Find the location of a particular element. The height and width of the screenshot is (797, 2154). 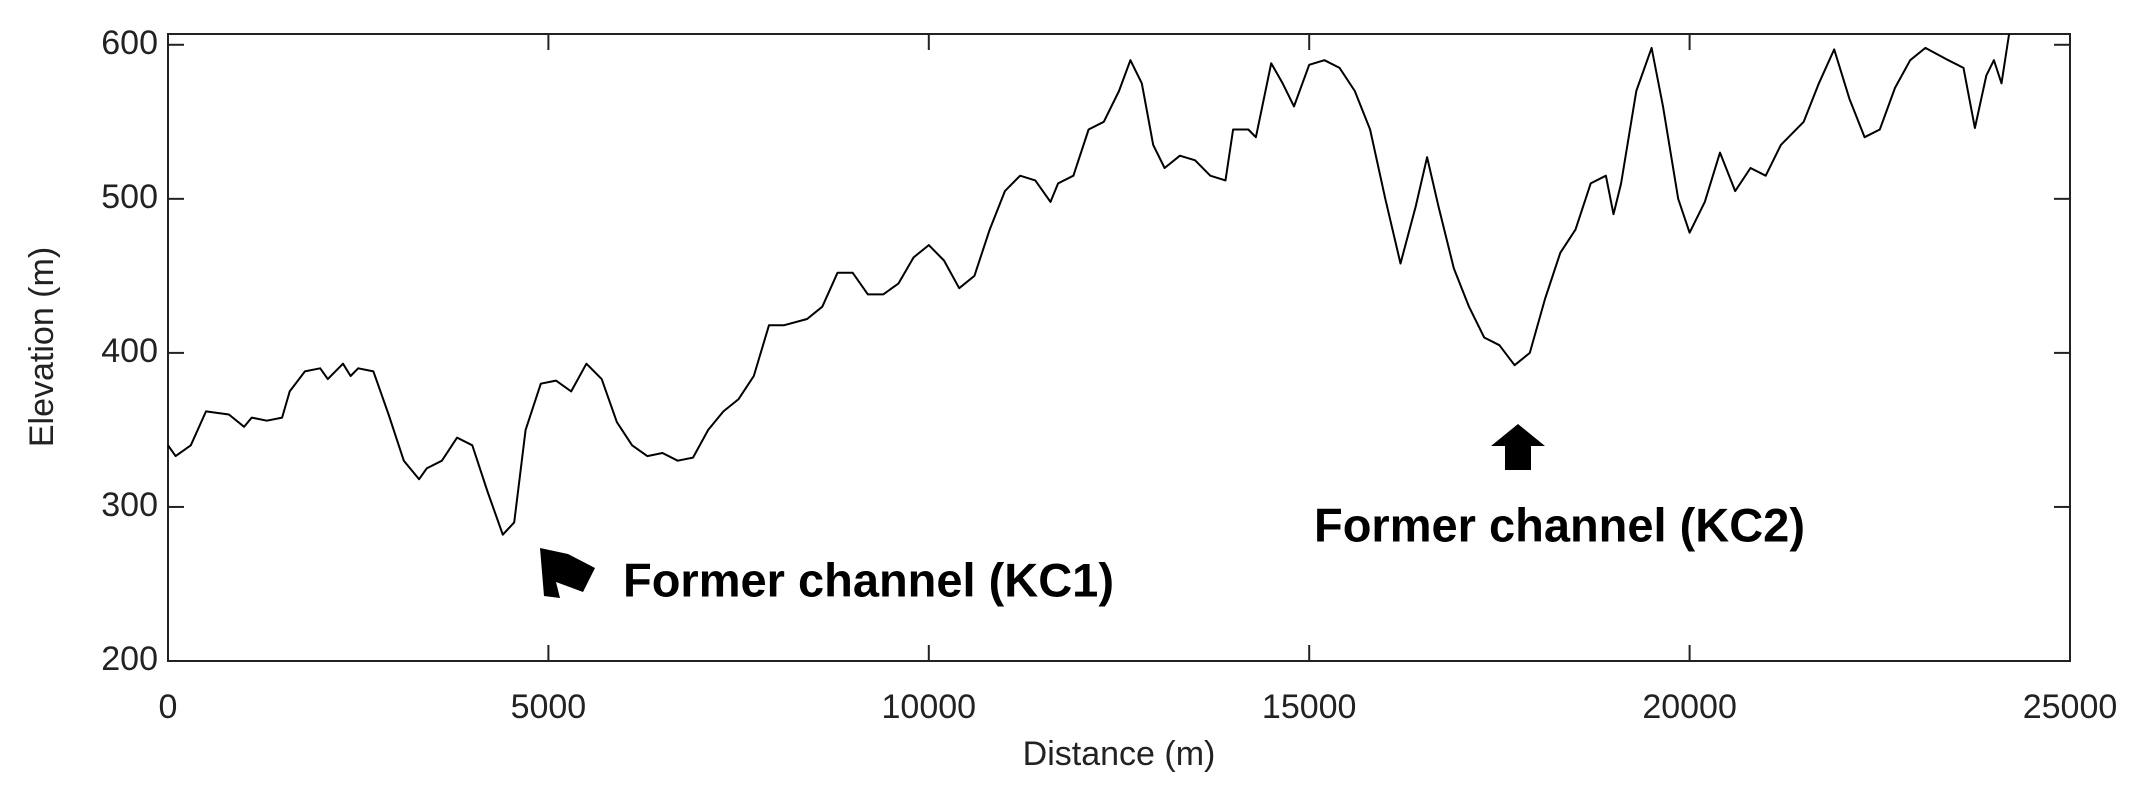

x-tick-label: 25000 is located at coordinates (2070, 707).